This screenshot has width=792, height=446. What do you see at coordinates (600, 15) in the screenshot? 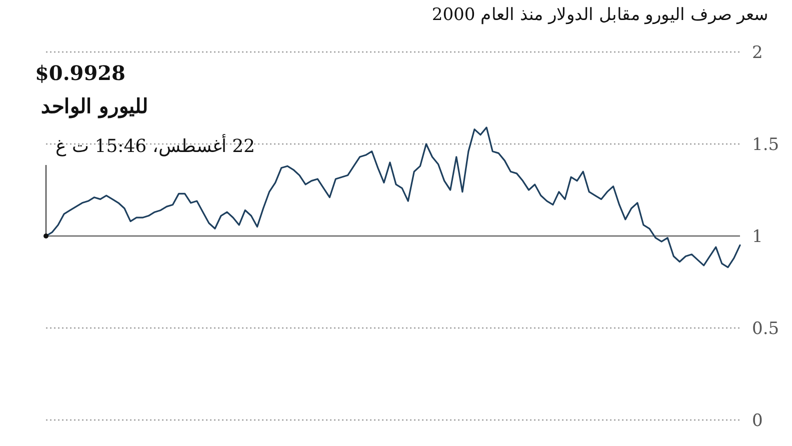
I see `title: سعر صرف اليورو مقابل الدولار منذ العام 2000` at bounding box center [600, 15].